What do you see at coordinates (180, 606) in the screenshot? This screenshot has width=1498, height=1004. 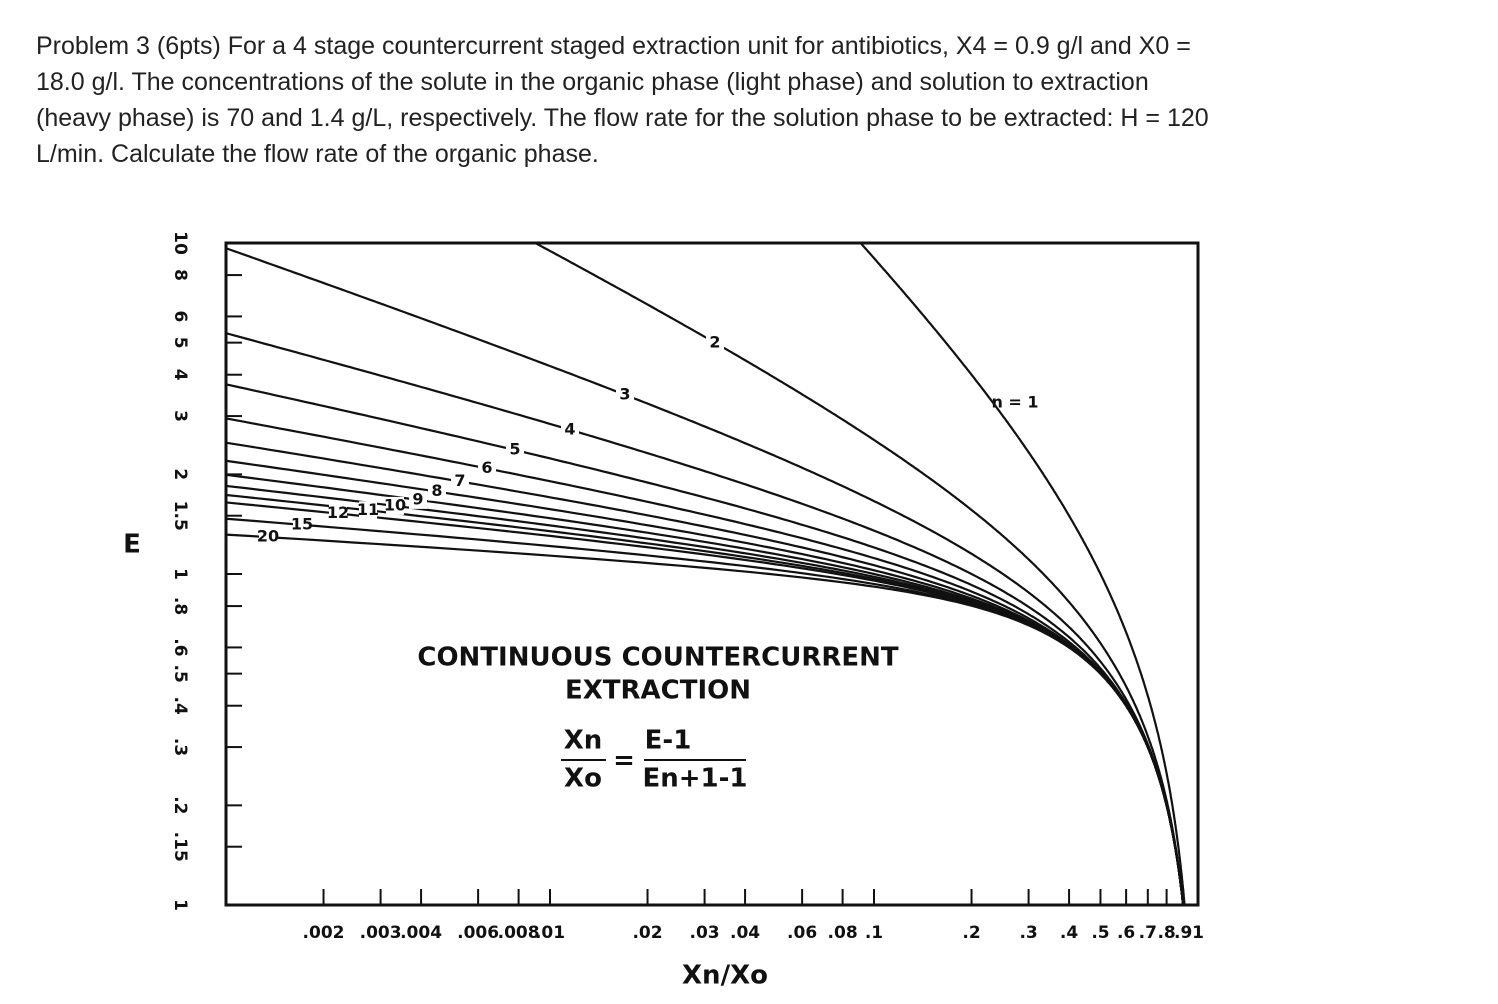 I see `y-tick-label: .8` at bounding box center [180, 606].